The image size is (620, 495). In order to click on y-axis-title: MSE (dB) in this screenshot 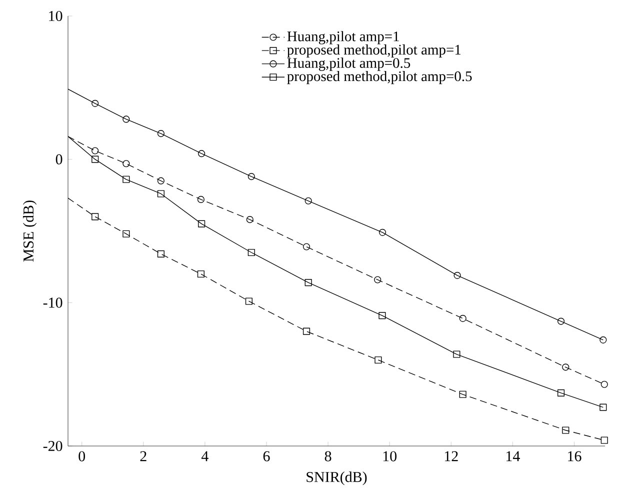, I will do `click(30, 231)`.